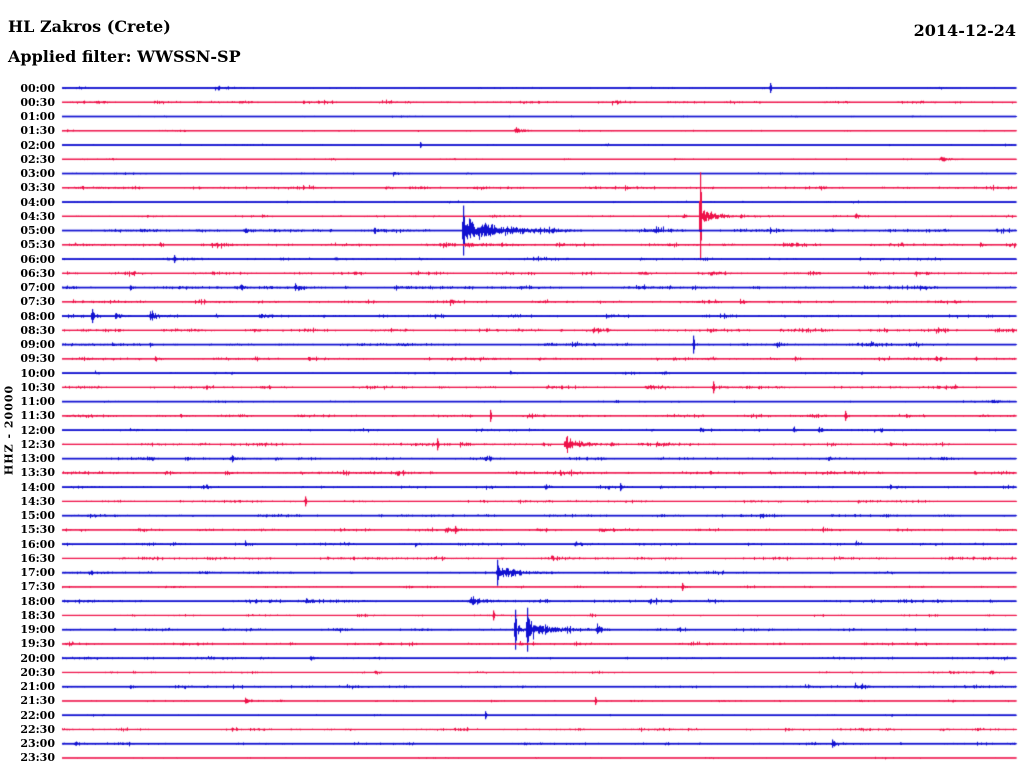  Describe the element at coordinates (37, 116) in the screenshot. I see `time-label: 01:00` at that location.